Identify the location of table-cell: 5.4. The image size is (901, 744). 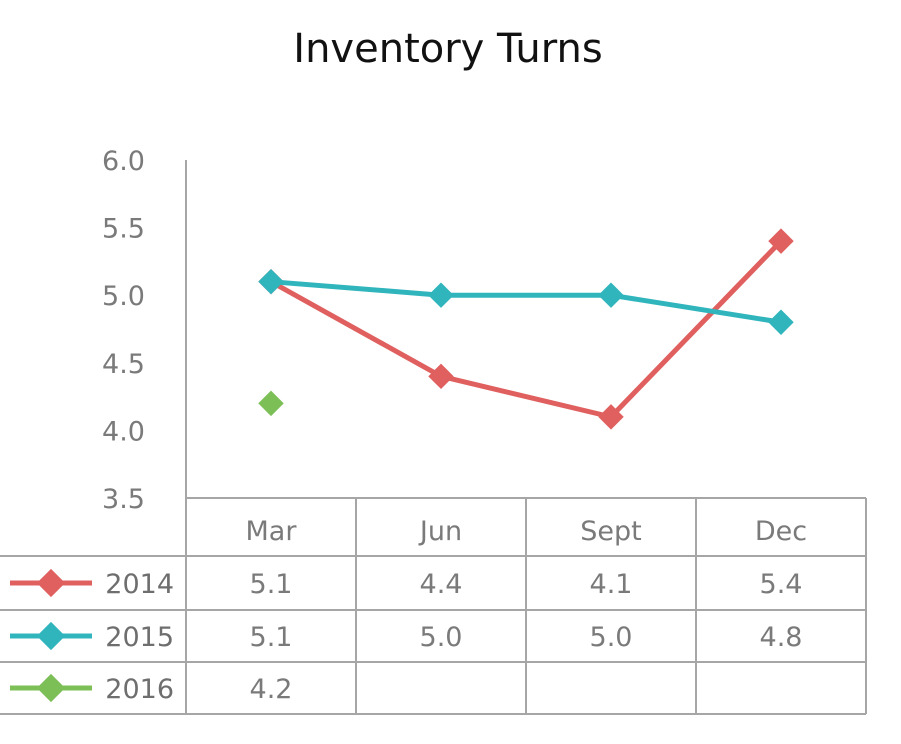
(781, 584).